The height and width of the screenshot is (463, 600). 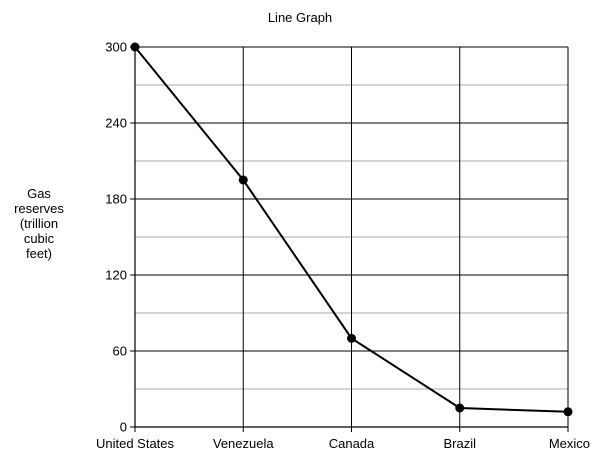 What do you see at coordinates (243, 443) in the screenshot?
I see `x-tick-label: Venezuela` at bounding box center [243, 443].